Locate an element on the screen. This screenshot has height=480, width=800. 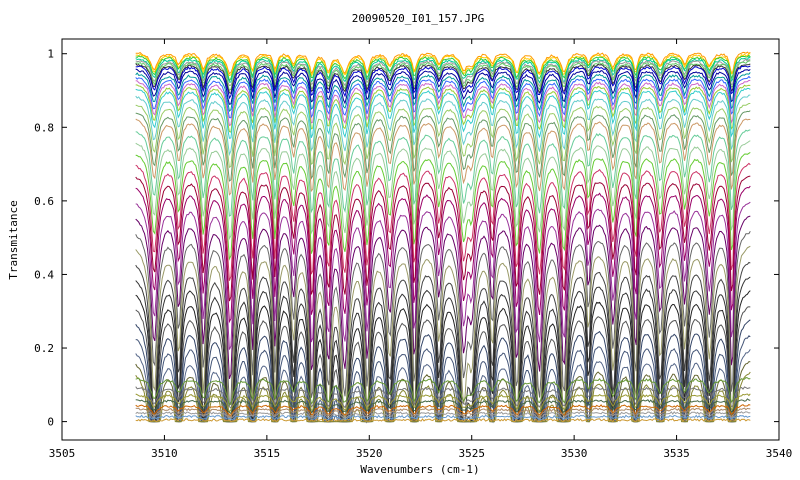
x-tick-label: 3505 is located at coordinates (62, 453).